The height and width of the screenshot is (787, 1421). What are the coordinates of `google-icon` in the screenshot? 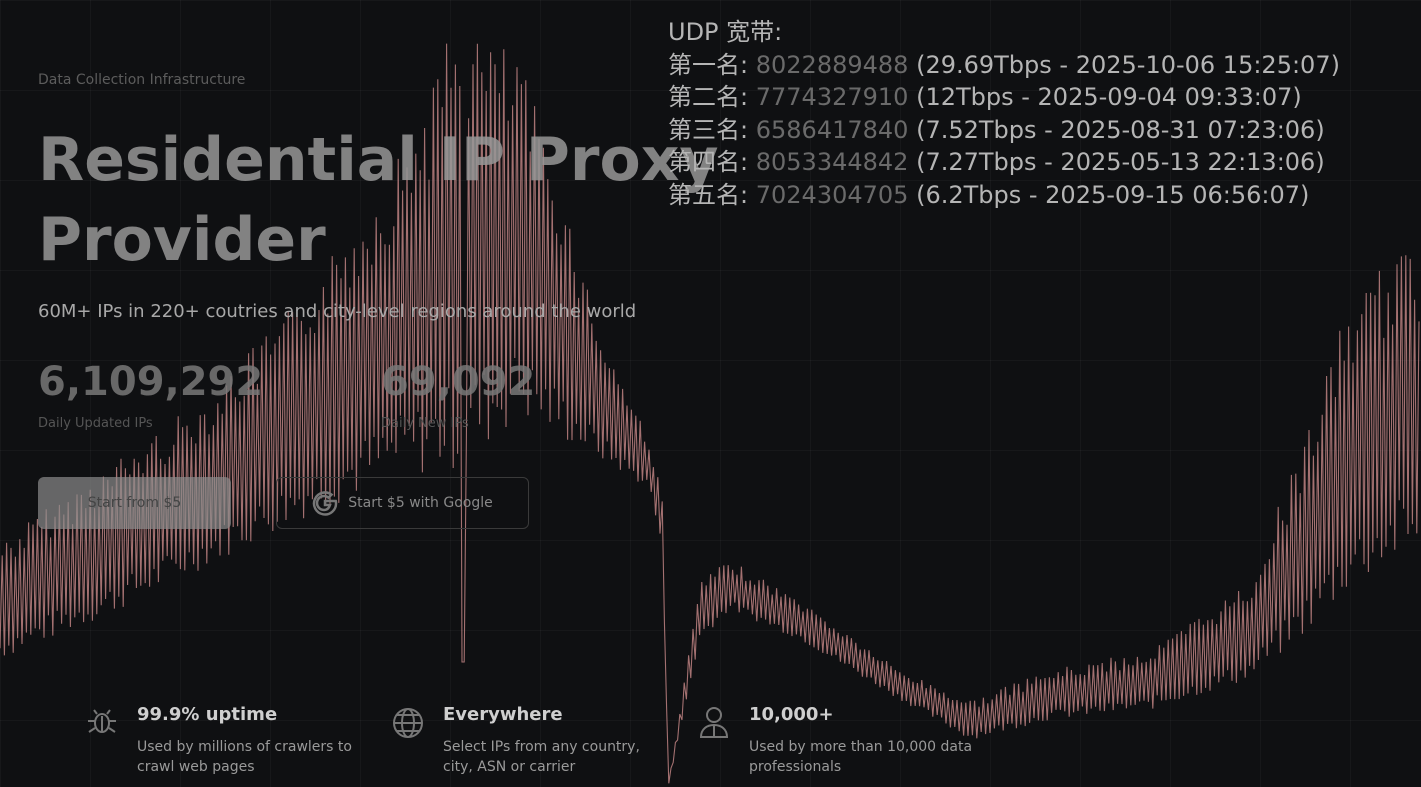 It's located at (325, 503).